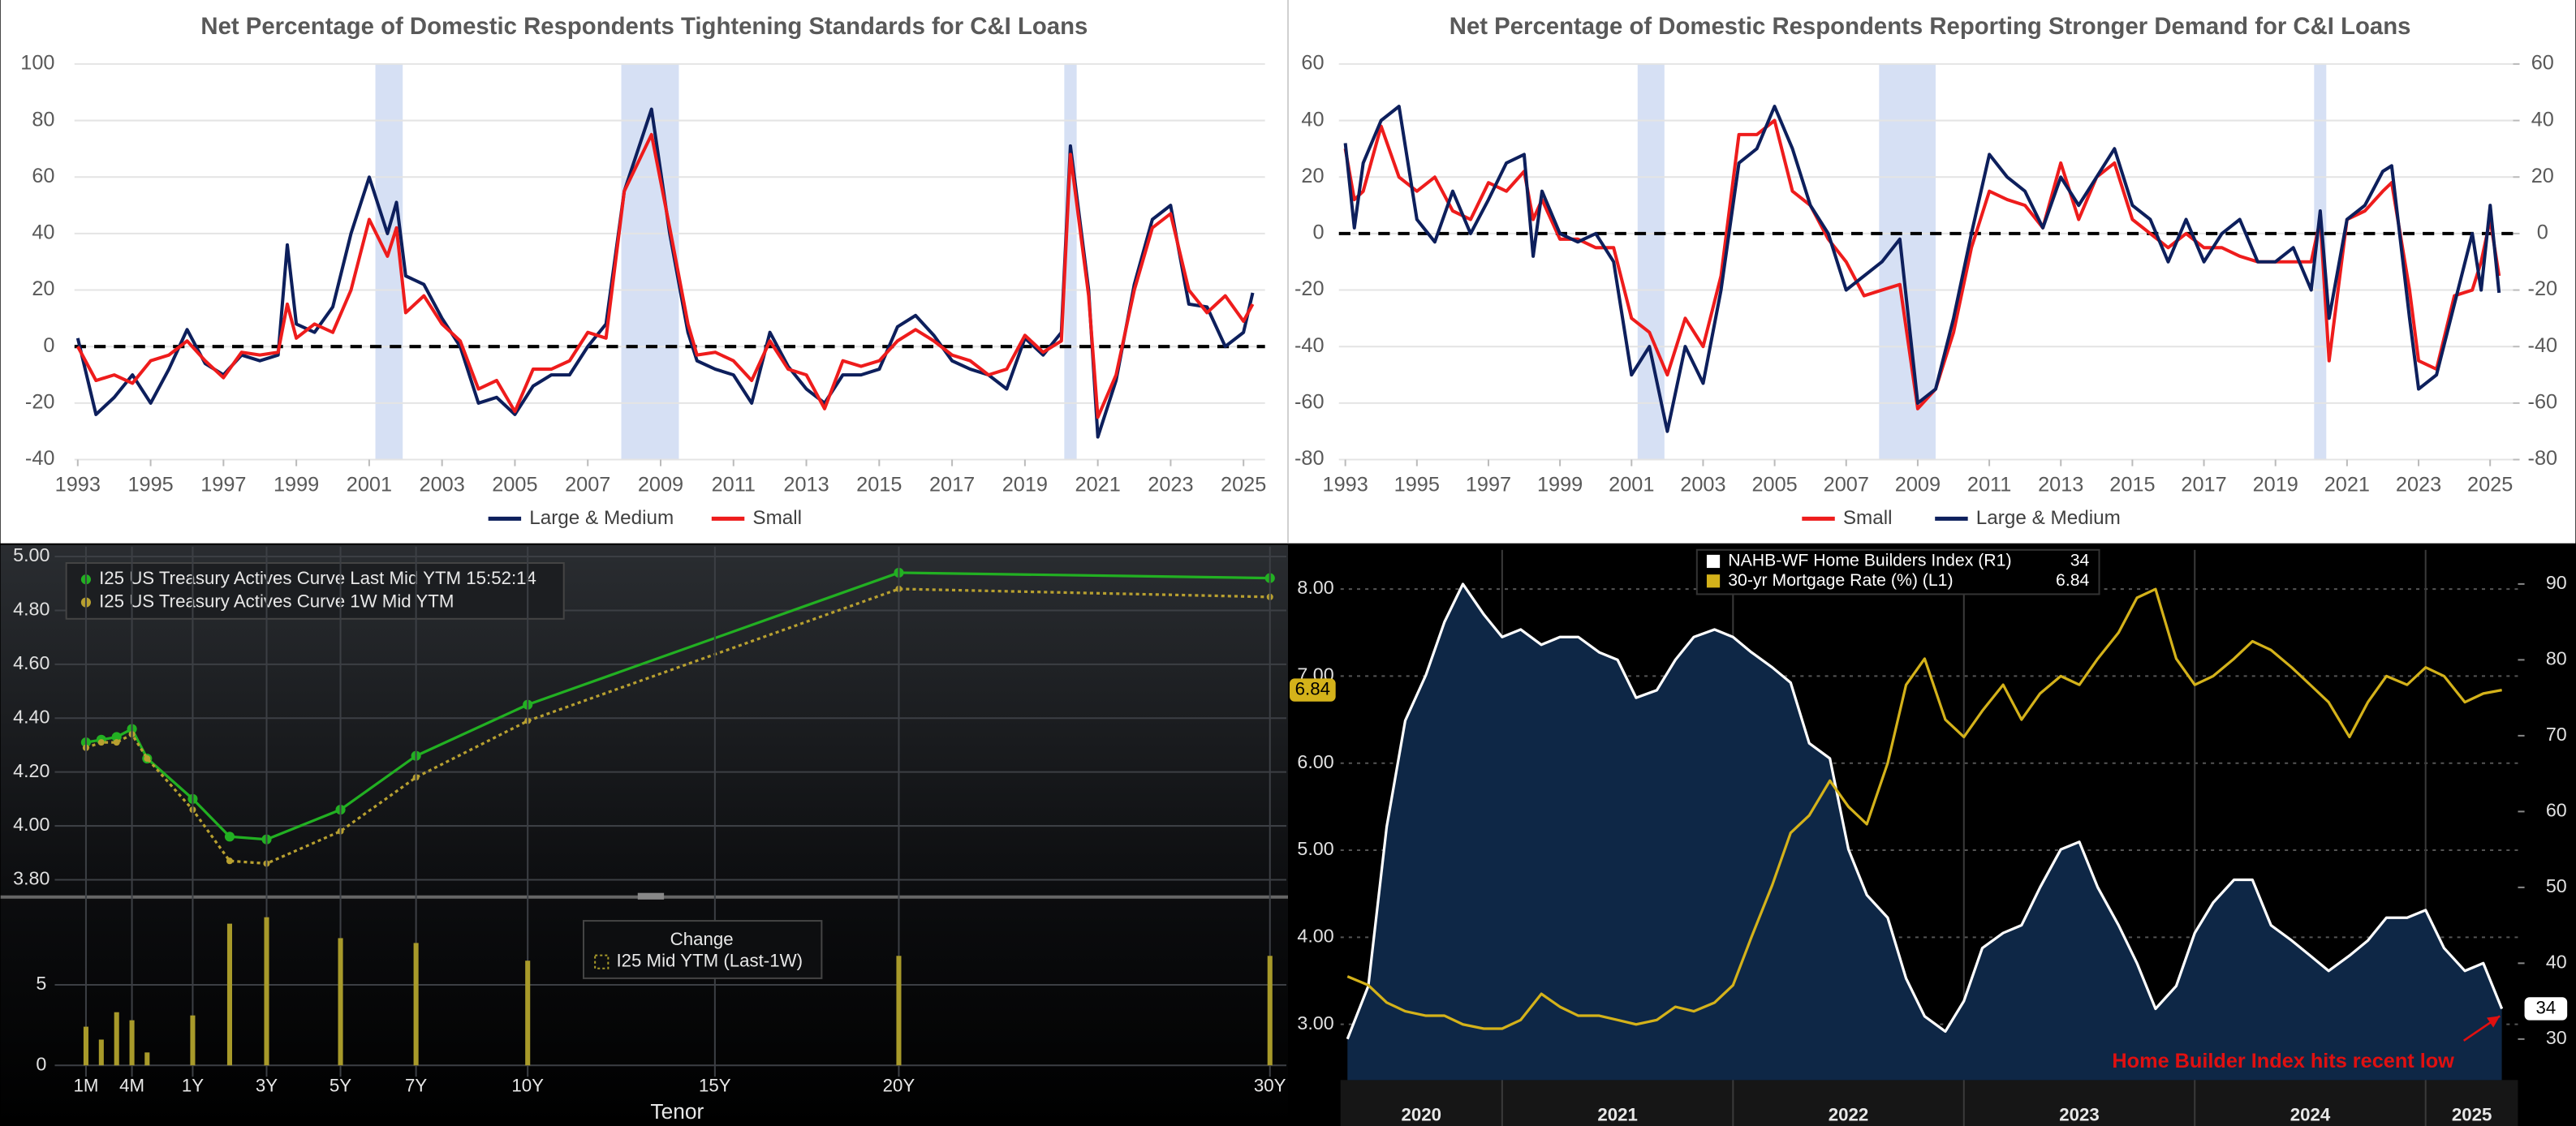 This screenshot has height=1126, width=2576. What do you see at coordinates (715, 1085) in the screenshot?
I see `x-tick-label: 15Y` at bounding box center [715, 1085].